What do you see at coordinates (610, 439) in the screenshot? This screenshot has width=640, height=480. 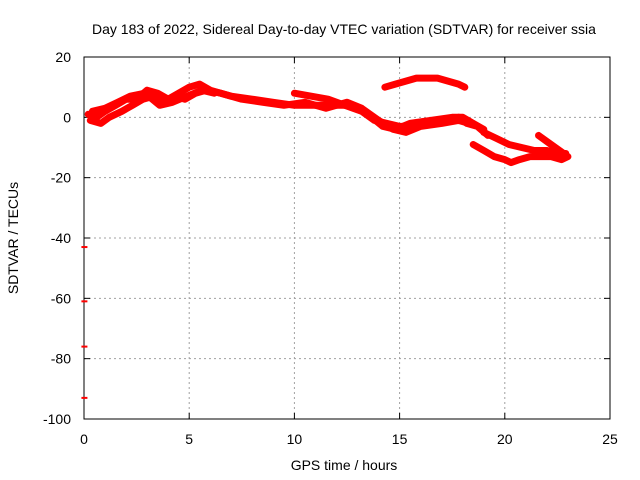 I see `x-tick-label: 25` at bounding box center [610, 439].